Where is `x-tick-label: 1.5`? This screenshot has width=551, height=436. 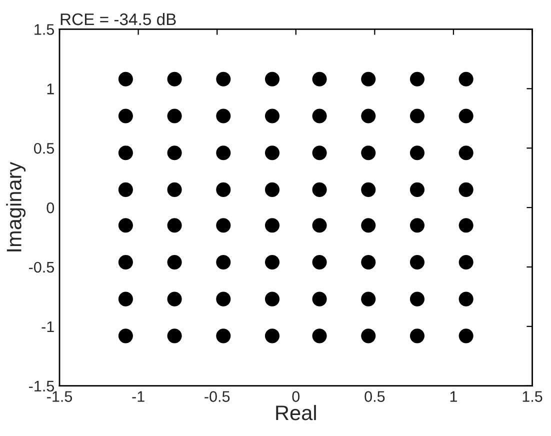 x-tick-label: 1.5 is located at coordinates (532, 396).